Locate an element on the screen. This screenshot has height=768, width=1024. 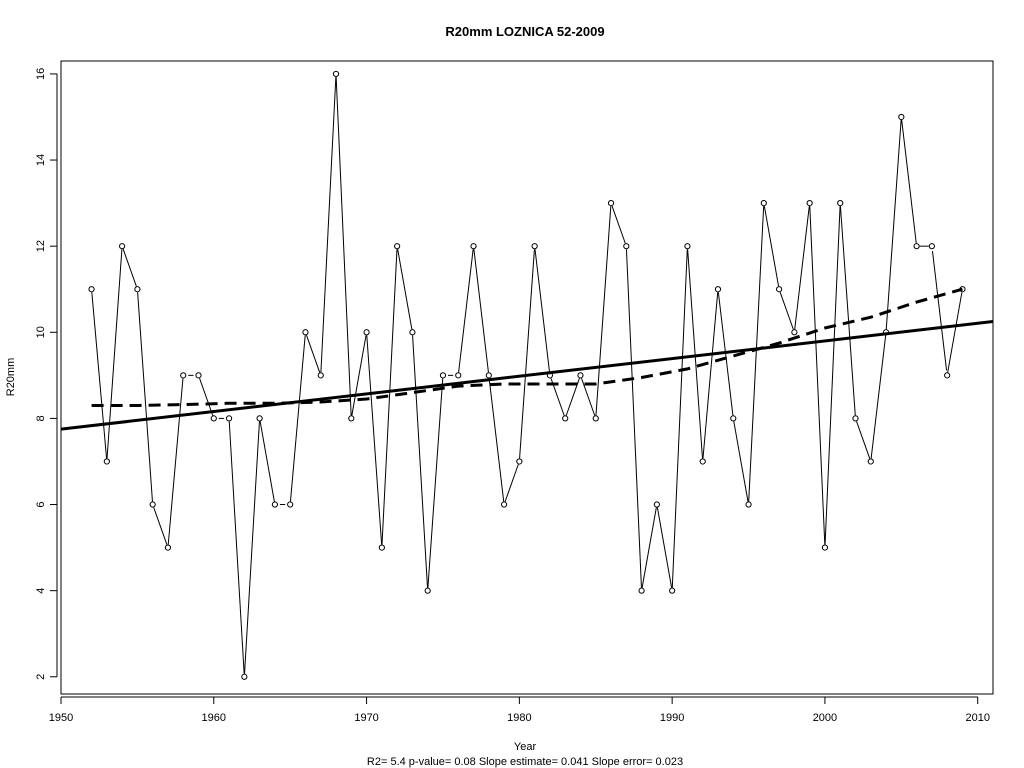
x-tick-label: 1950 is located at coordinates (61, 718).